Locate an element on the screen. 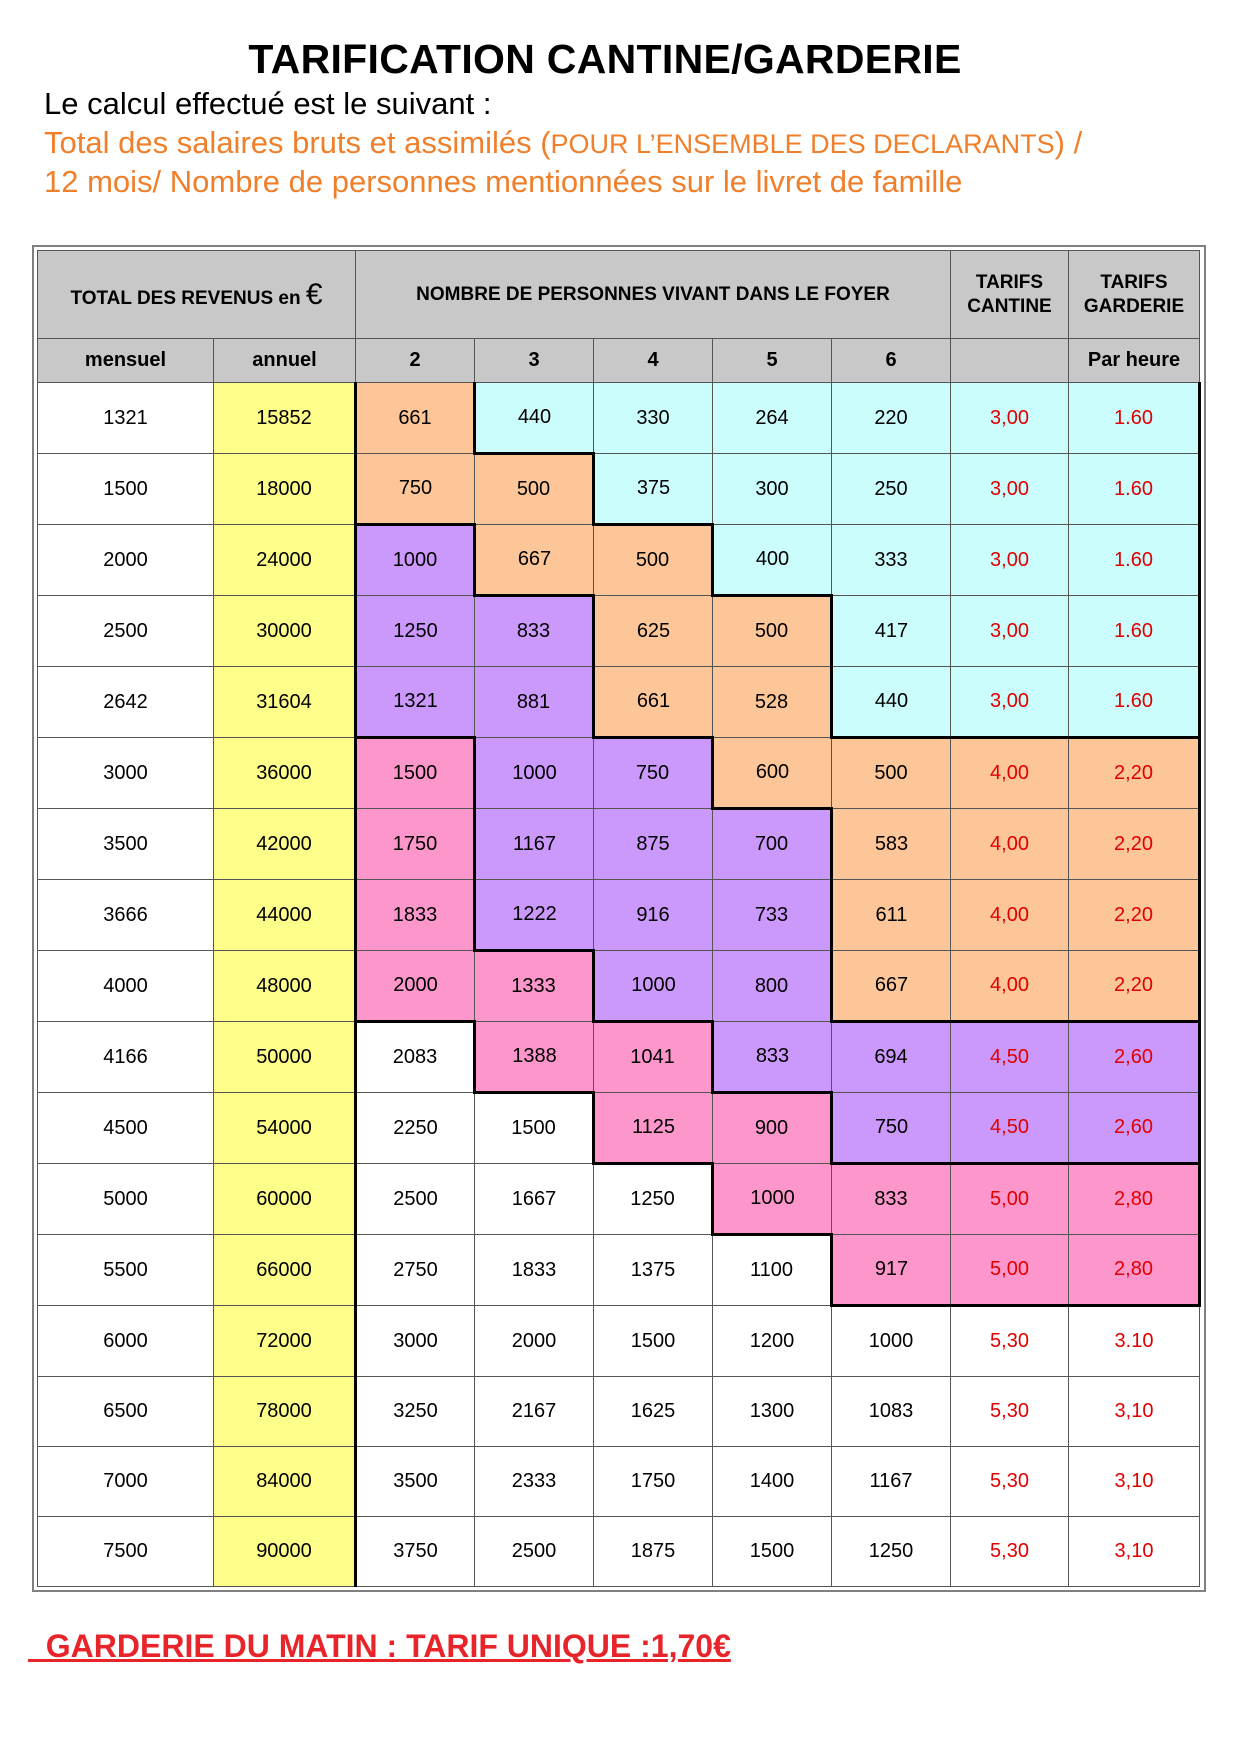 This screenshot has height=1755, width=1241. subheader-par-heure: Par heure is located at coordinates (1134, 360).